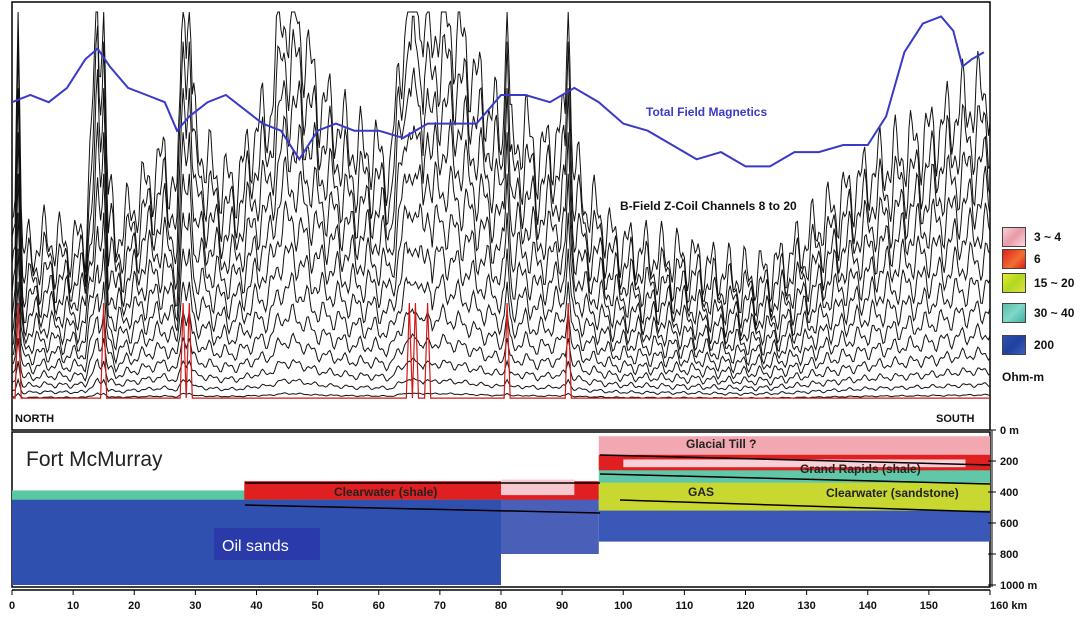  What do you see at coordinates (538, 487) in the screenshot?
I see `clearwater-shale-core` at bounding box center [538, 487].